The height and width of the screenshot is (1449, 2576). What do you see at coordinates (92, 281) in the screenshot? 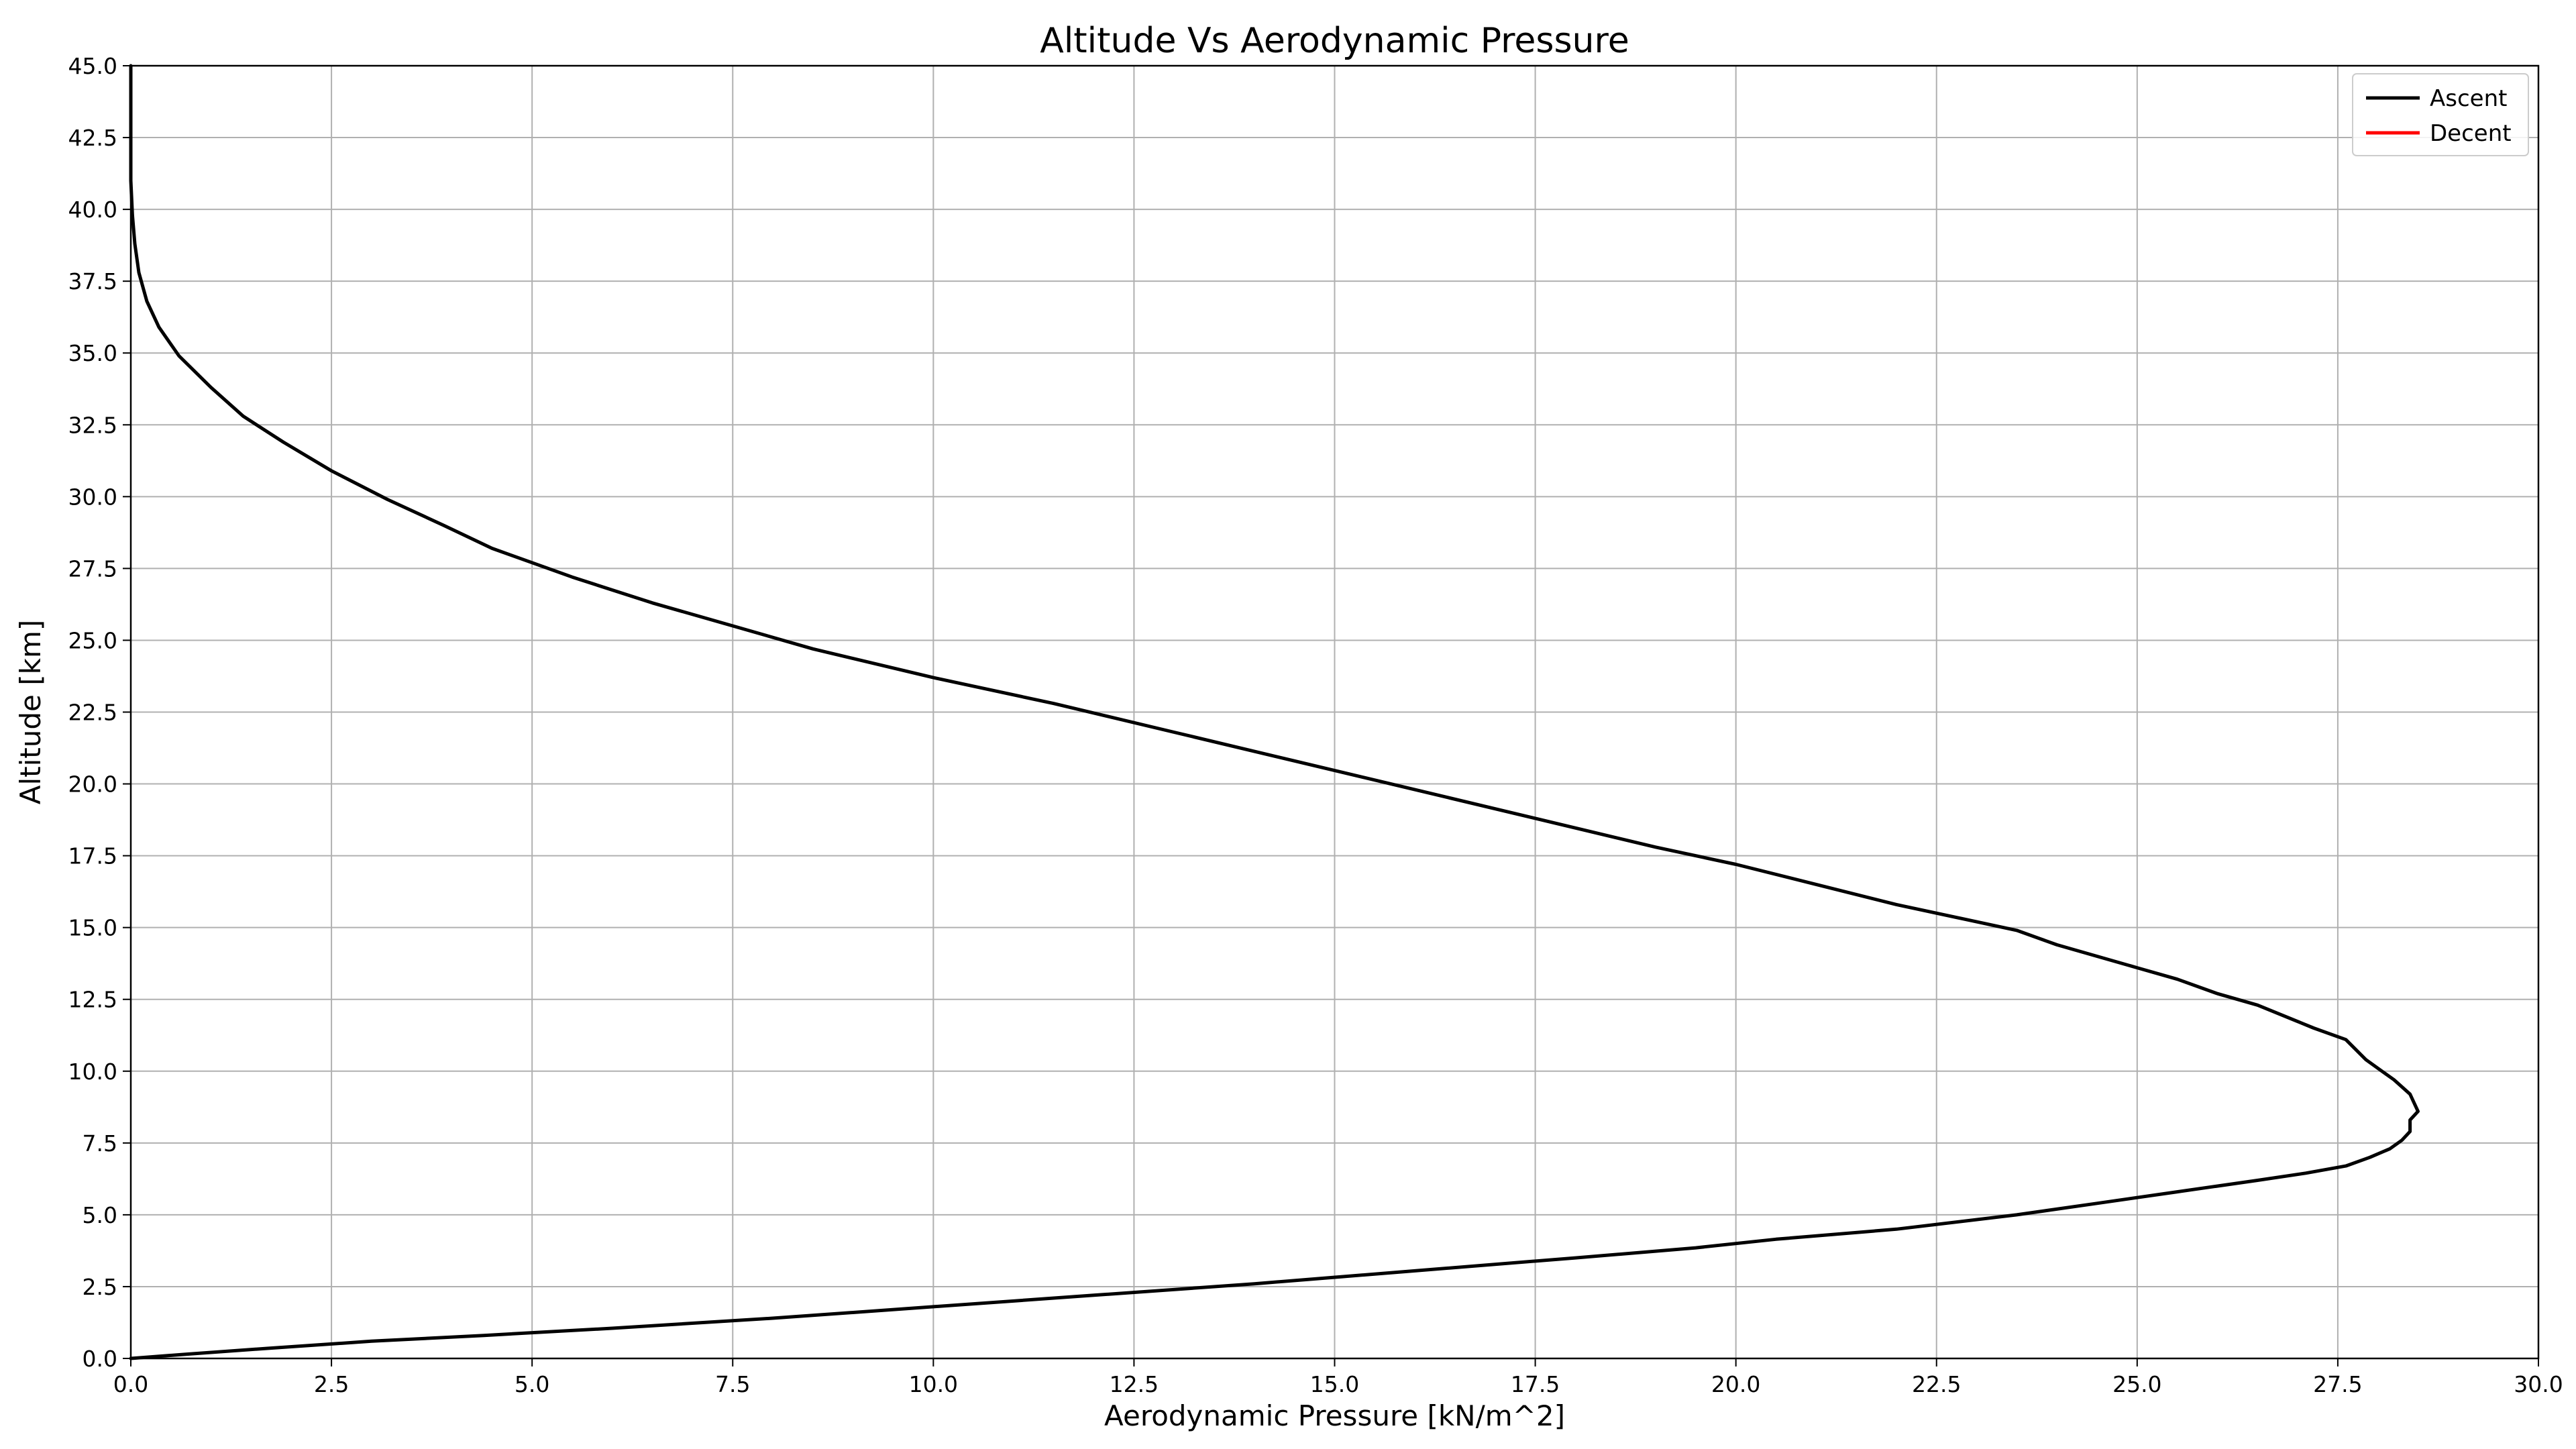
I see `y-tick-label: 37.5` at bounding box center [92, 281].